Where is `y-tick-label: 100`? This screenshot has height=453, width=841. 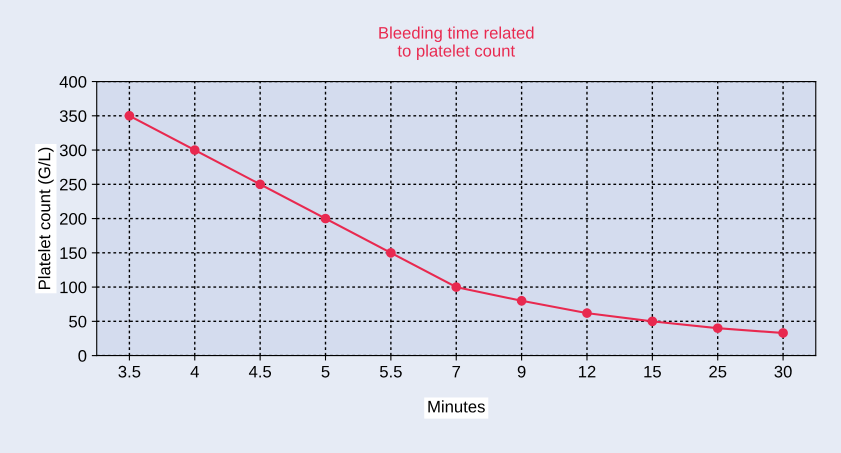
y-tick-label: 100 is located at coordinates (73, 287).